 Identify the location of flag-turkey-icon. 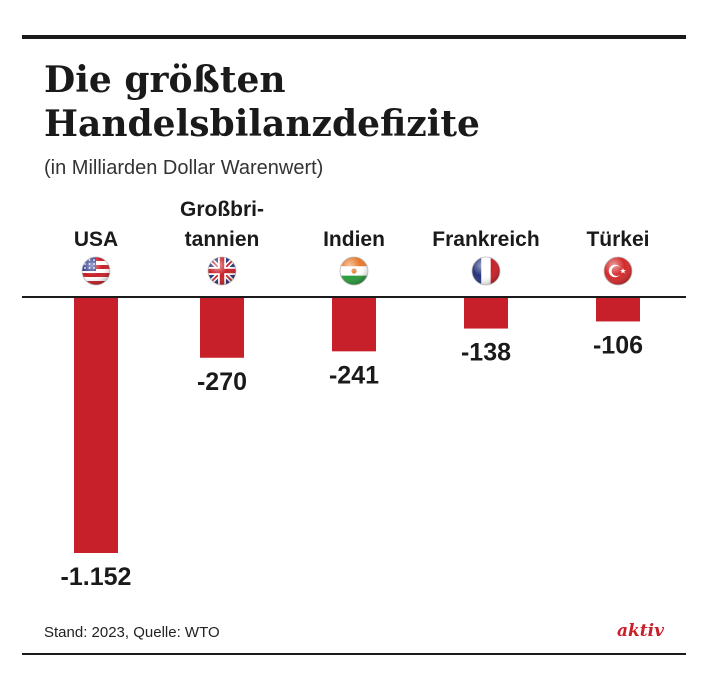
(618, 271).